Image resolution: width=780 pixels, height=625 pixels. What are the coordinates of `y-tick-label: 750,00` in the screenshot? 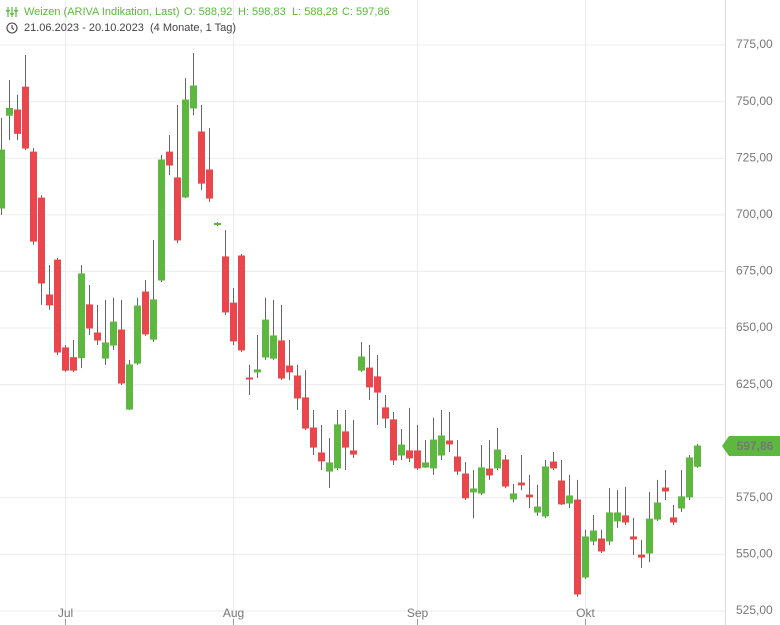 It's located at (754, 101).